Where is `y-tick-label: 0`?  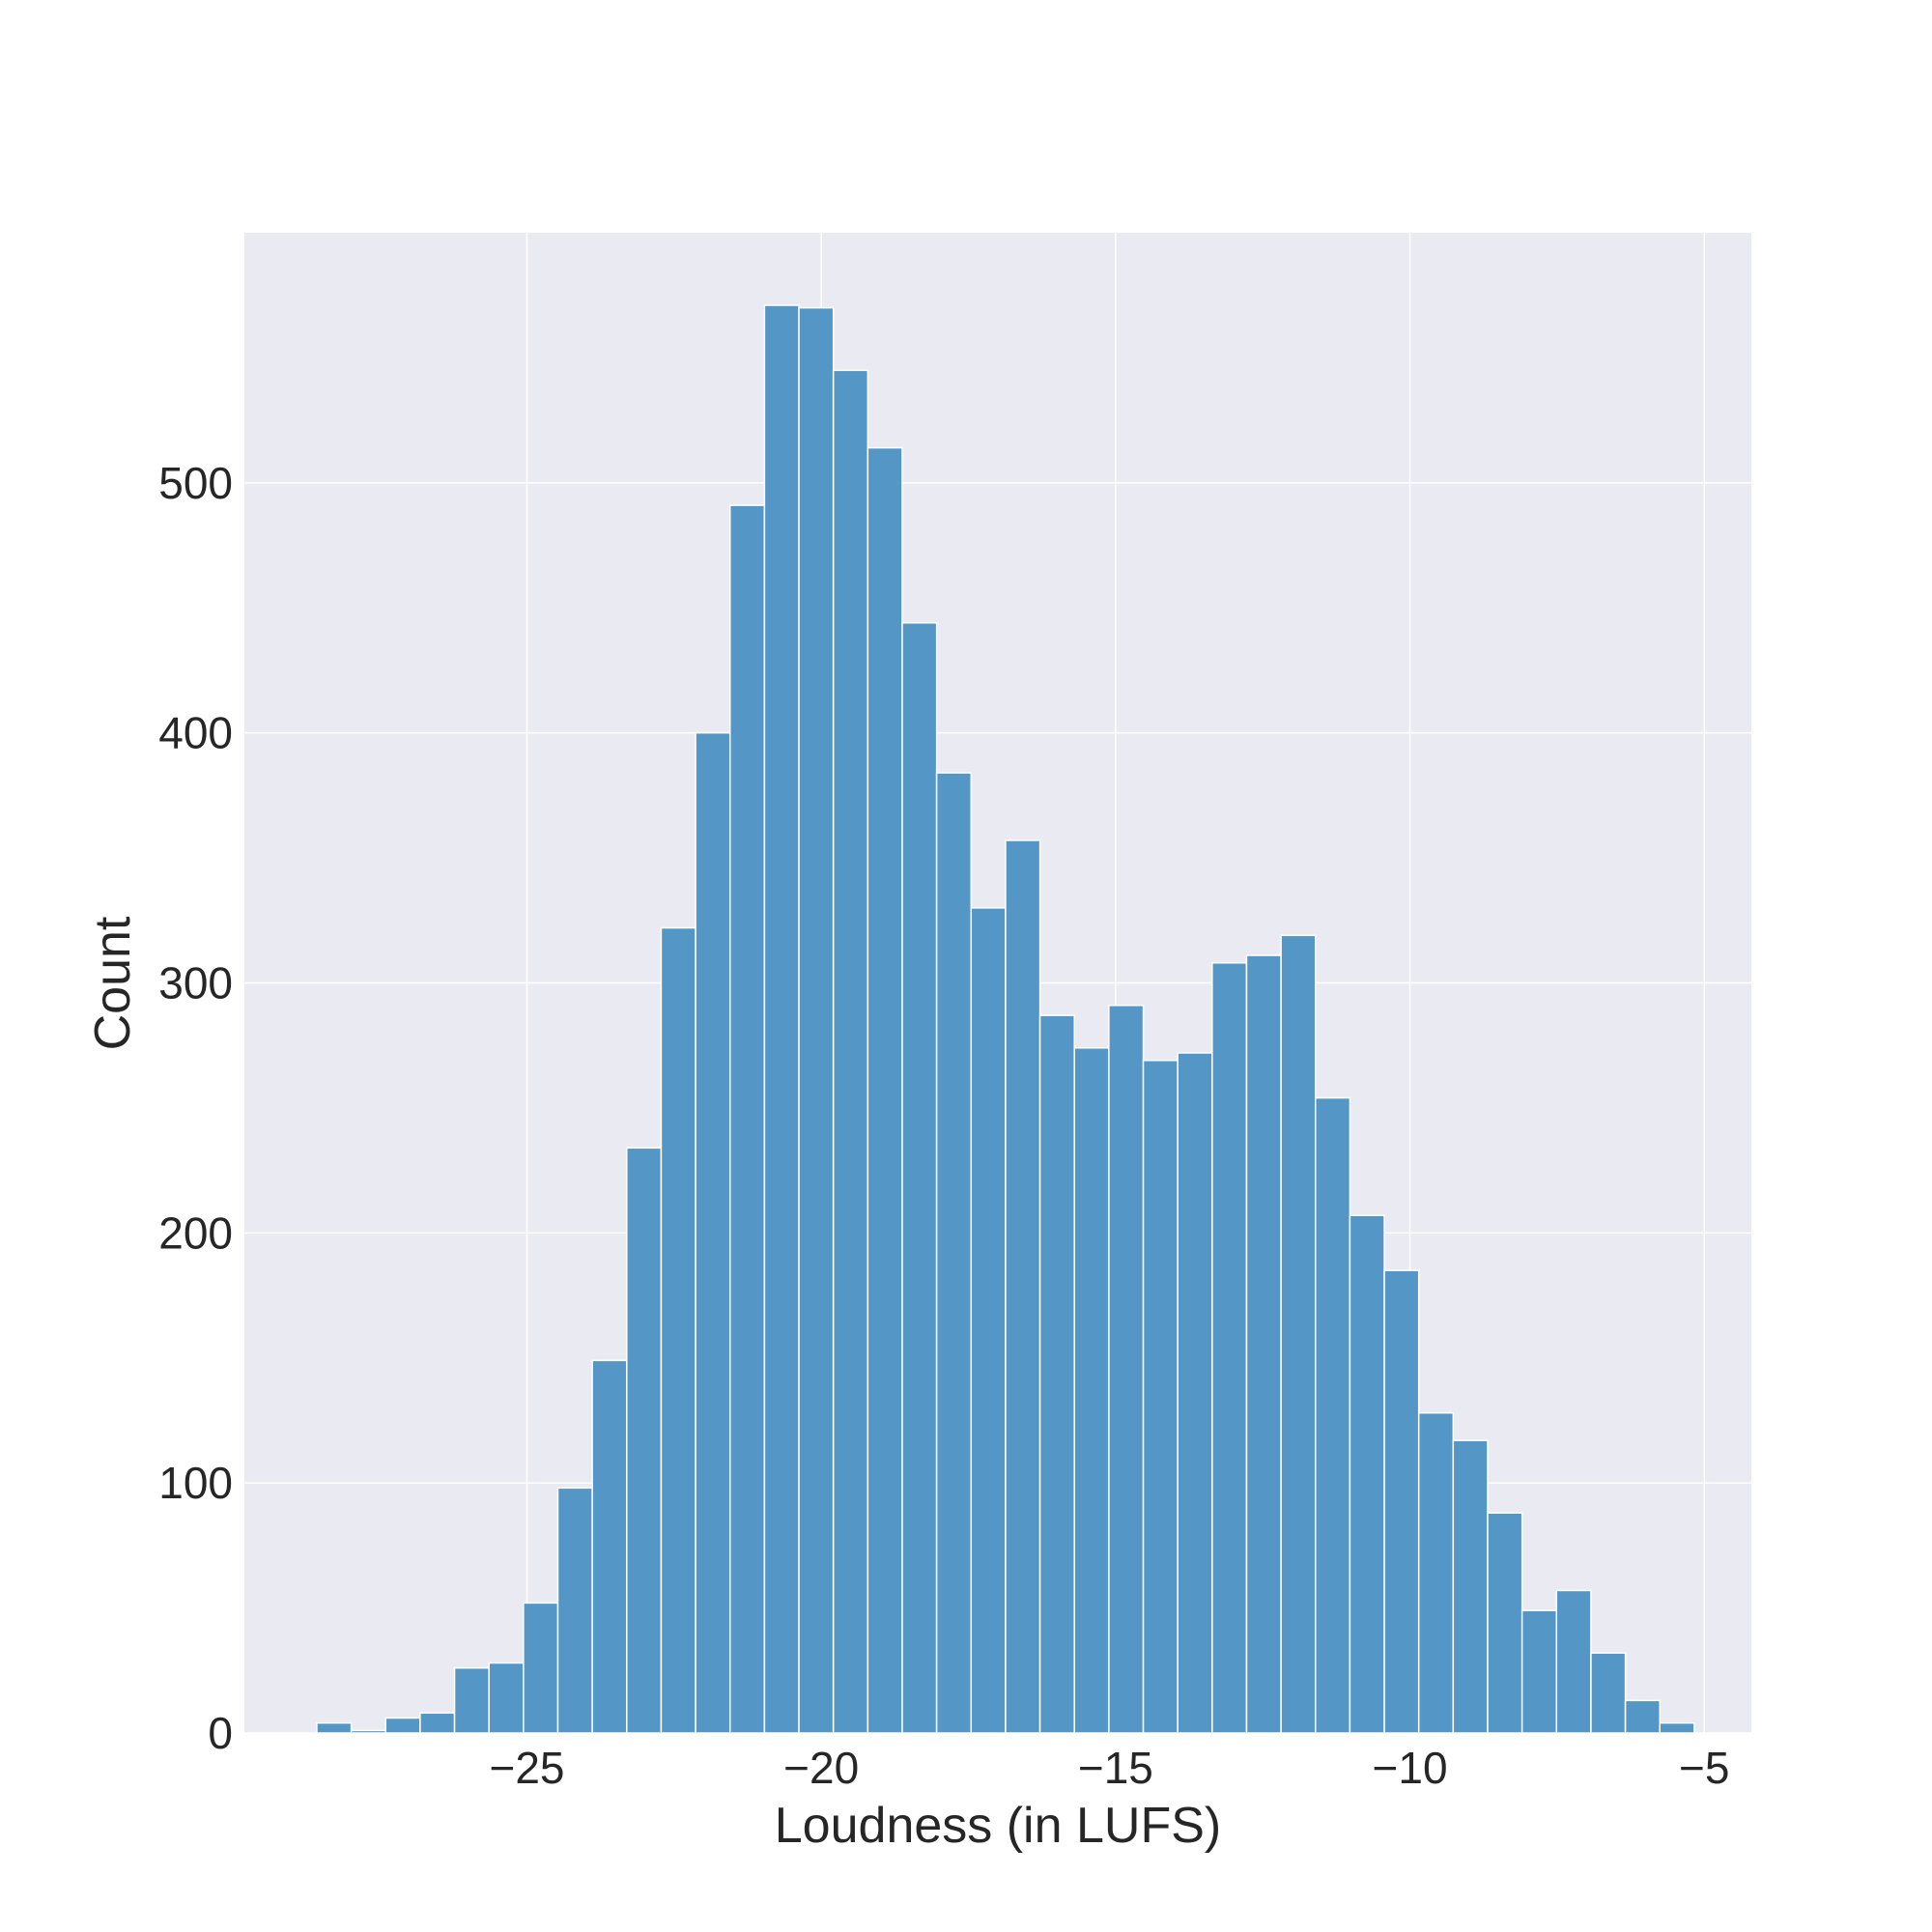 y-tick-label: 0 is located at coordinates (220, 1733).